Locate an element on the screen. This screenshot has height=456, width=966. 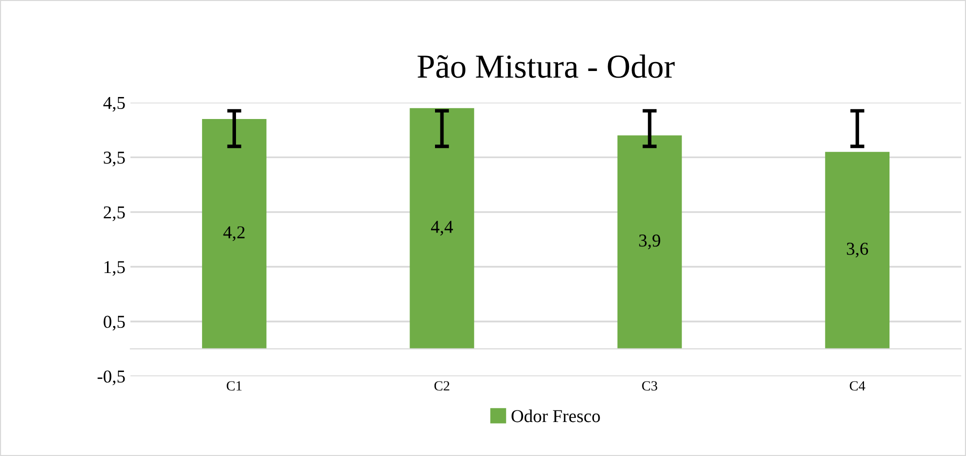
data-label: 3,6 is located at coordinates (857, 250).